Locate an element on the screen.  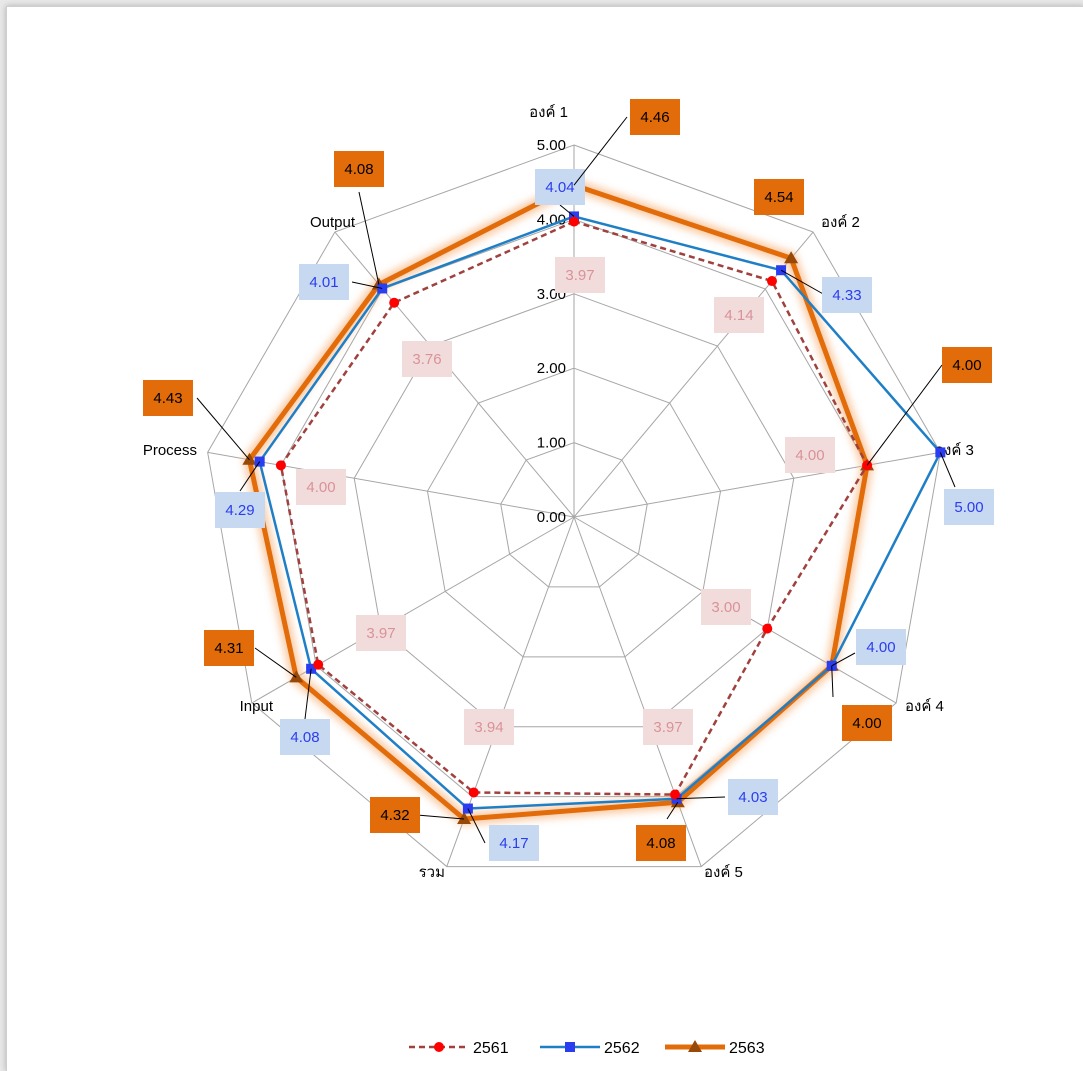
data-label: 4.01 is located at coordinates (323, 282).